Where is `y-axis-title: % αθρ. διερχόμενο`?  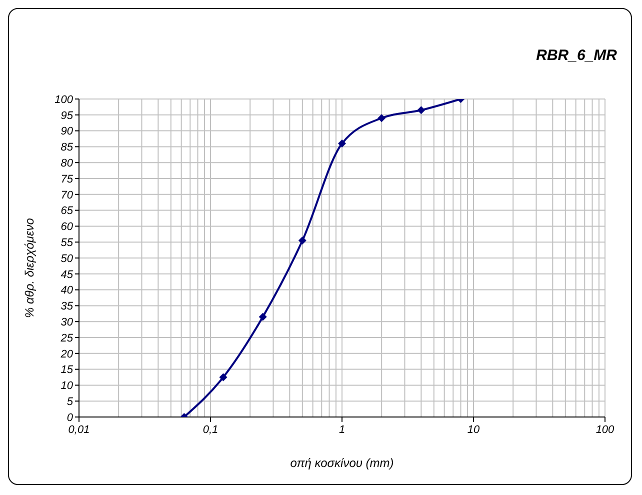 y-axis-title: % αθρ. διερχόμενο is located at coordinates (29, 268).